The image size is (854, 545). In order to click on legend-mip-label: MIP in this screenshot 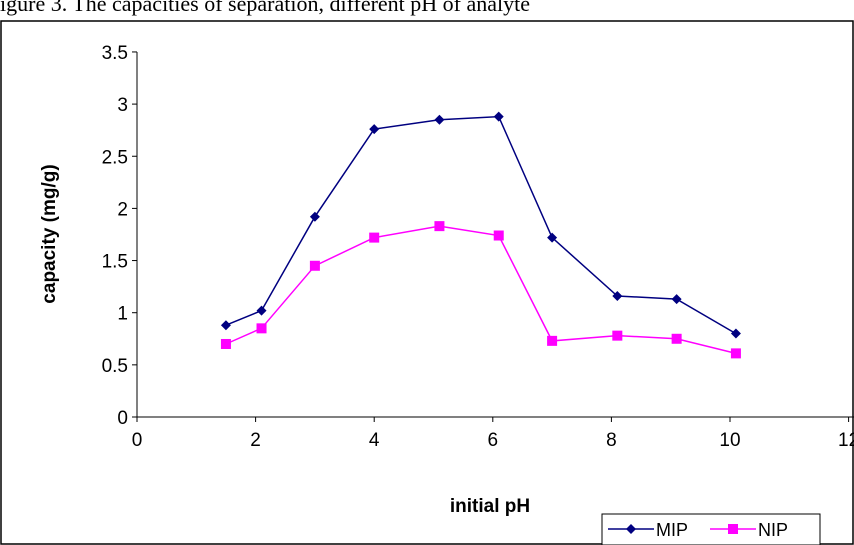, I will do `click(672, 530)`.